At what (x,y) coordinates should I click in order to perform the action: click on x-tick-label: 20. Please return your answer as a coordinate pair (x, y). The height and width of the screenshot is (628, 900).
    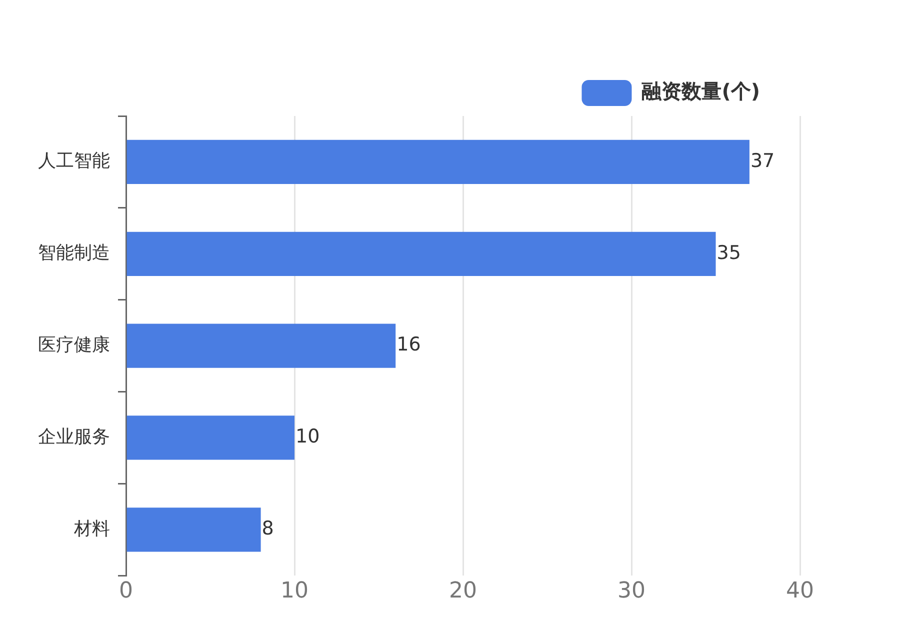
    Looking at the image, I should click on (463, 591).